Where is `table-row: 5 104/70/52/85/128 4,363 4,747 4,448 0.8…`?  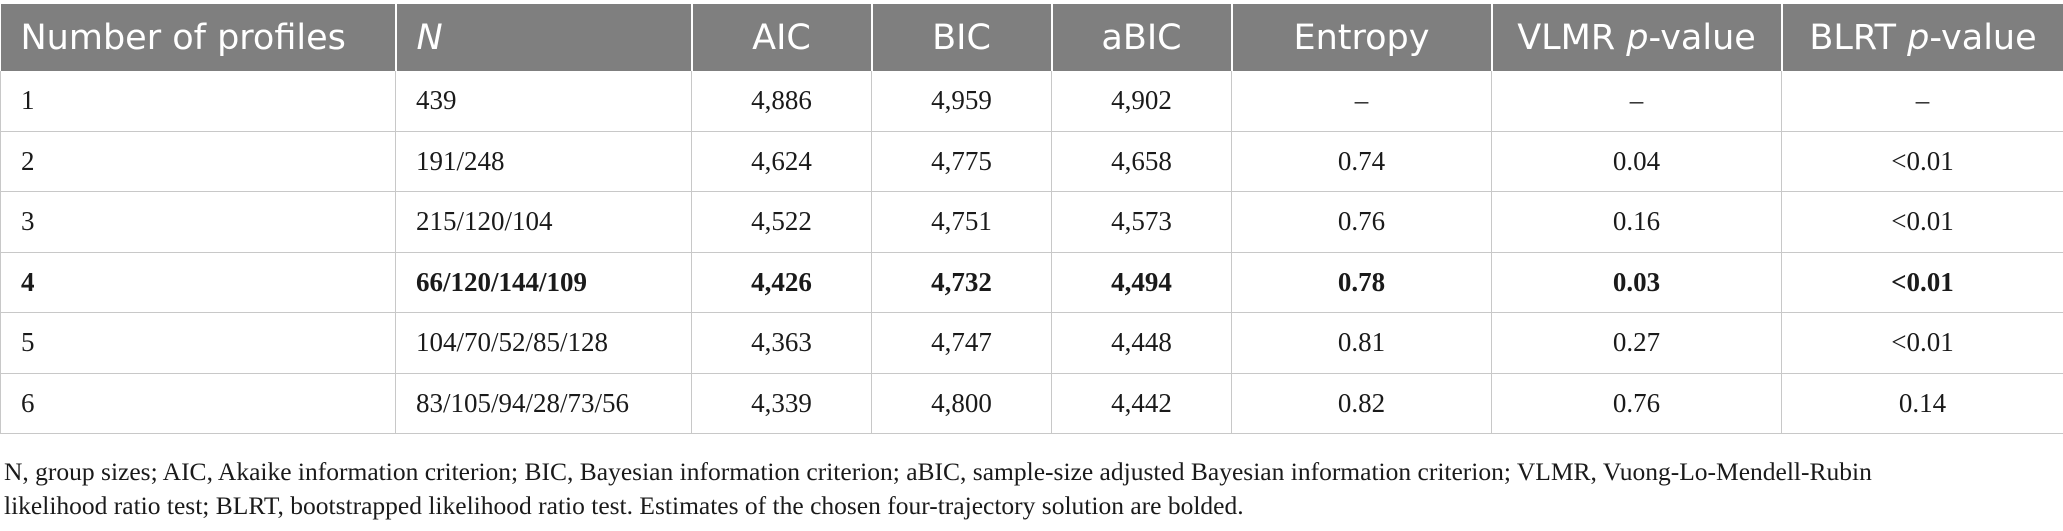 table-row: 5 104/70/52/85/128 4,363 4,747 4,448 0.8… is located at coordinates (1031, 343).